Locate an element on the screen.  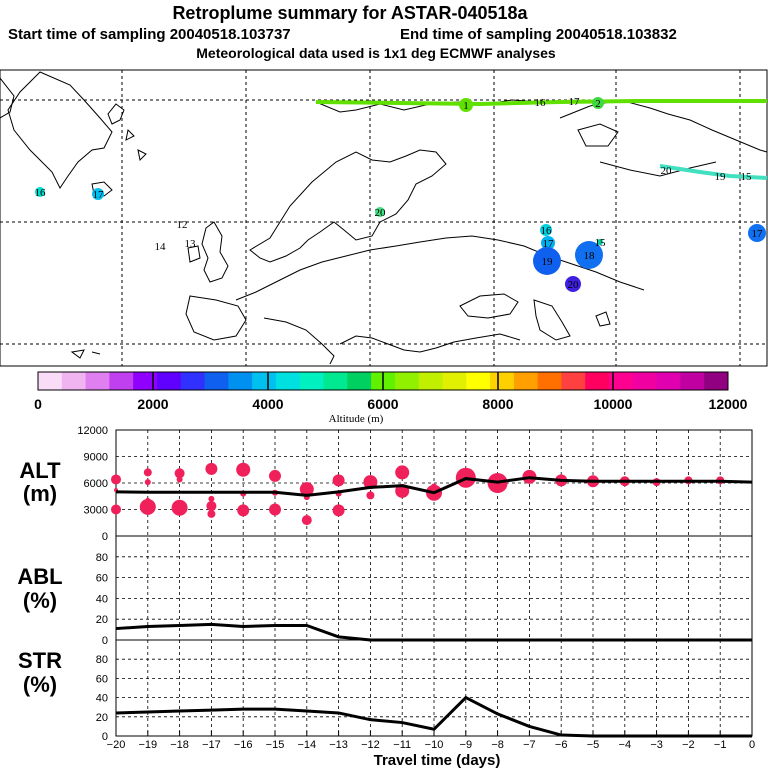
abl-series-line is located at coordinates (433, 632).